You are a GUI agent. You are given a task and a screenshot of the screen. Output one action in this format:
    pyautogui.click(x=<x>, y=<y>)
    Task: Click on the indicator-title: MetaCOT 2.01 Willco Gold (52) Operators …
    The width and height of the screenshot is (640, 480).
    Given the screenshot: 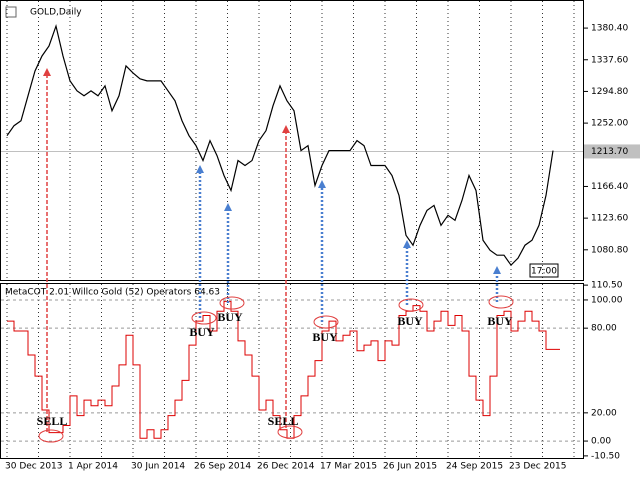 What is the action you would take?
    pyautogui.click(x=112, y=293)
    